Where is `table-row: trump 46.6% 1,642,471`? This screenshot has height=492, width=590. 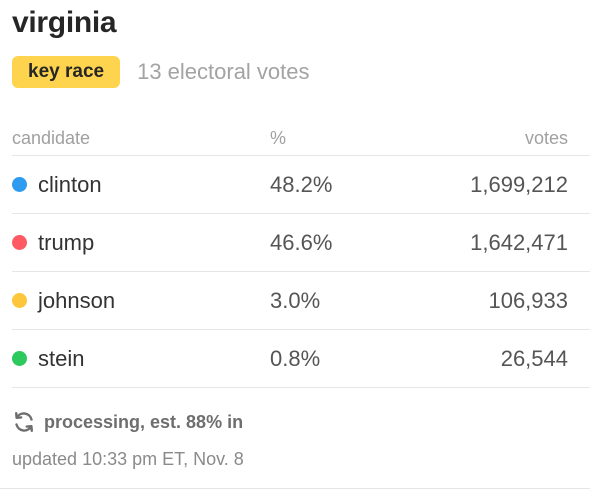
table-row: trump 46.6% 1,642,471 is located at coordinates (301, 243).